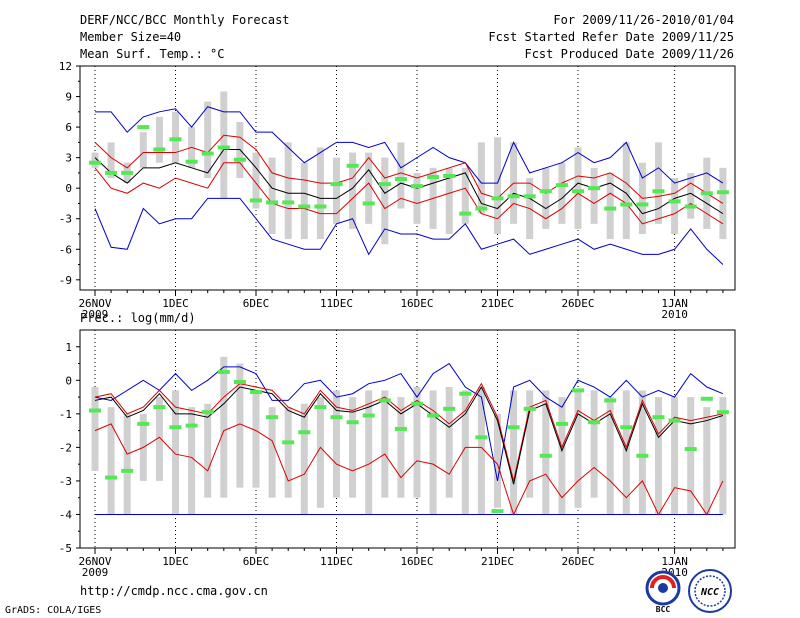 The image size is (800, 618). I want to click on temperature-ytick-label: -9, so click(65, 280).